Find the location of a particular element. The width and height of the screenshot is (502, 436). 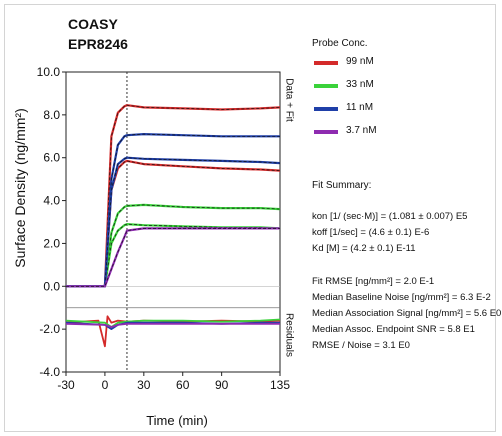

legend-item-11nm: 11 nM is located at coordinates (387, 109).